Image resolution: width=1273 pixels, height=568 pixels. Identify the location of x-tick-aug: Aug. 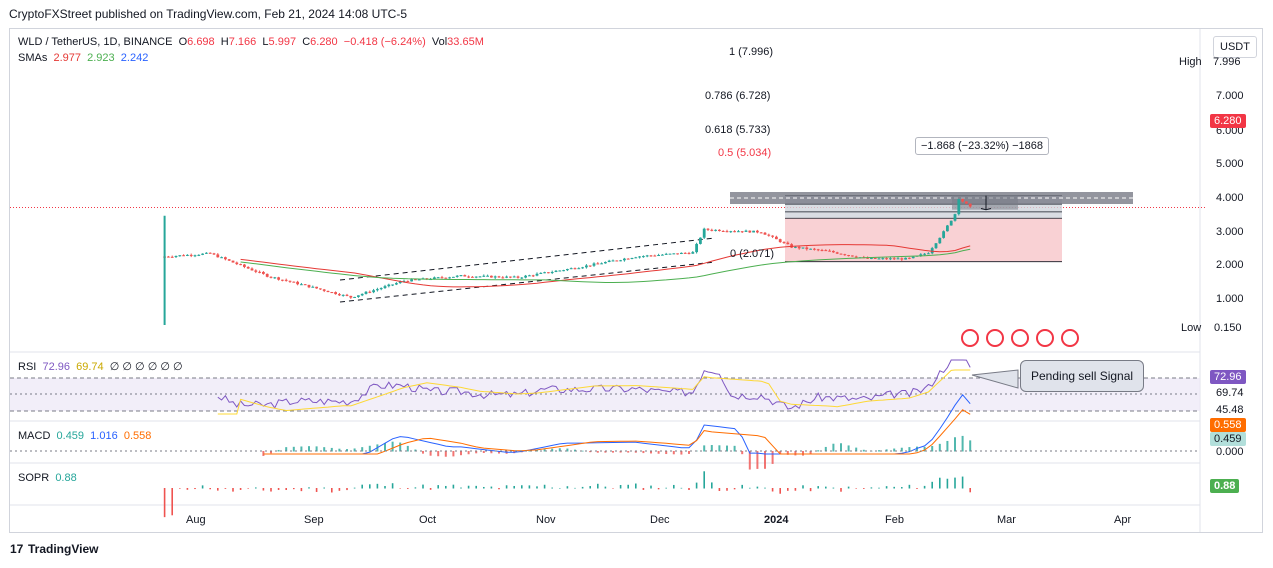
(196, 520).